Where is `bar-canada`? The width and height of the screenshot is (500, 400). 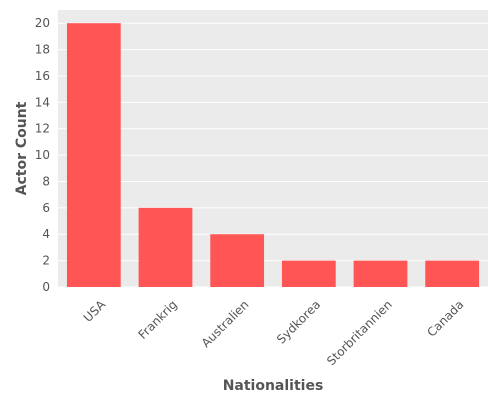 bar-canada is located at coordinates (452, 273).